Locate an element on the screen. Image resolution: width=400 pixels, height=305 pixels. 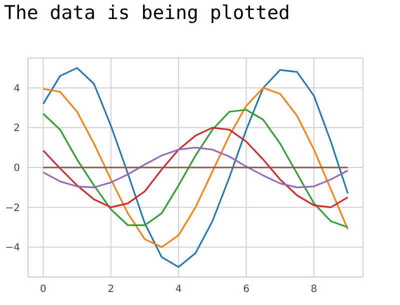
x-tick-label: 2 is located at coordinates (111, 290).